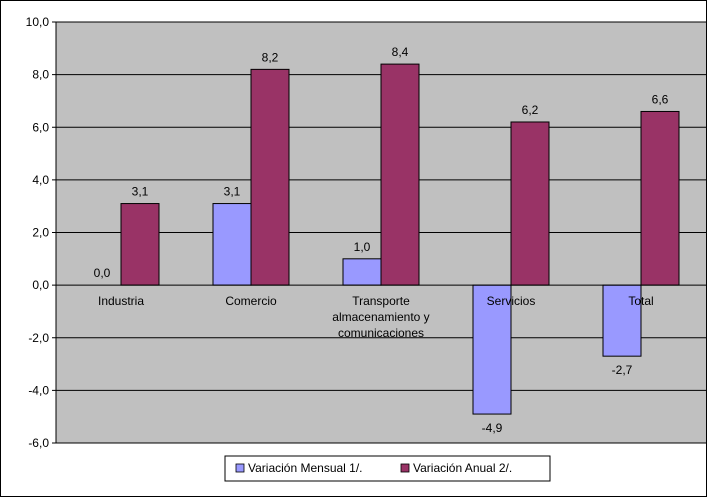  I want to click on category-label: Comercio, so click(251, 301).